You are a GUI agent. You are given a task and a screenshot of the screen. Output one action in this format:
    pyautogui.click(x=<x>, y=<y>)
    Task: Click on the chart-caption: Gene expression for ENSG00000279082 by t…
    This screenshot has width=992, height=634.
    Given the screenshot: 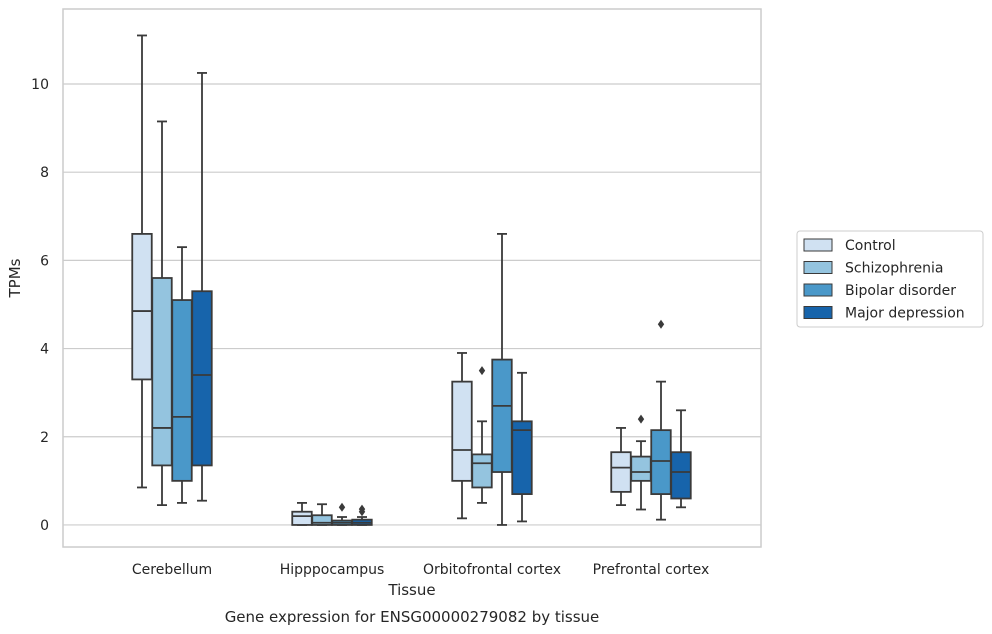 What is the action you would take?
    pyautogui.click(x=412, y=617)
    